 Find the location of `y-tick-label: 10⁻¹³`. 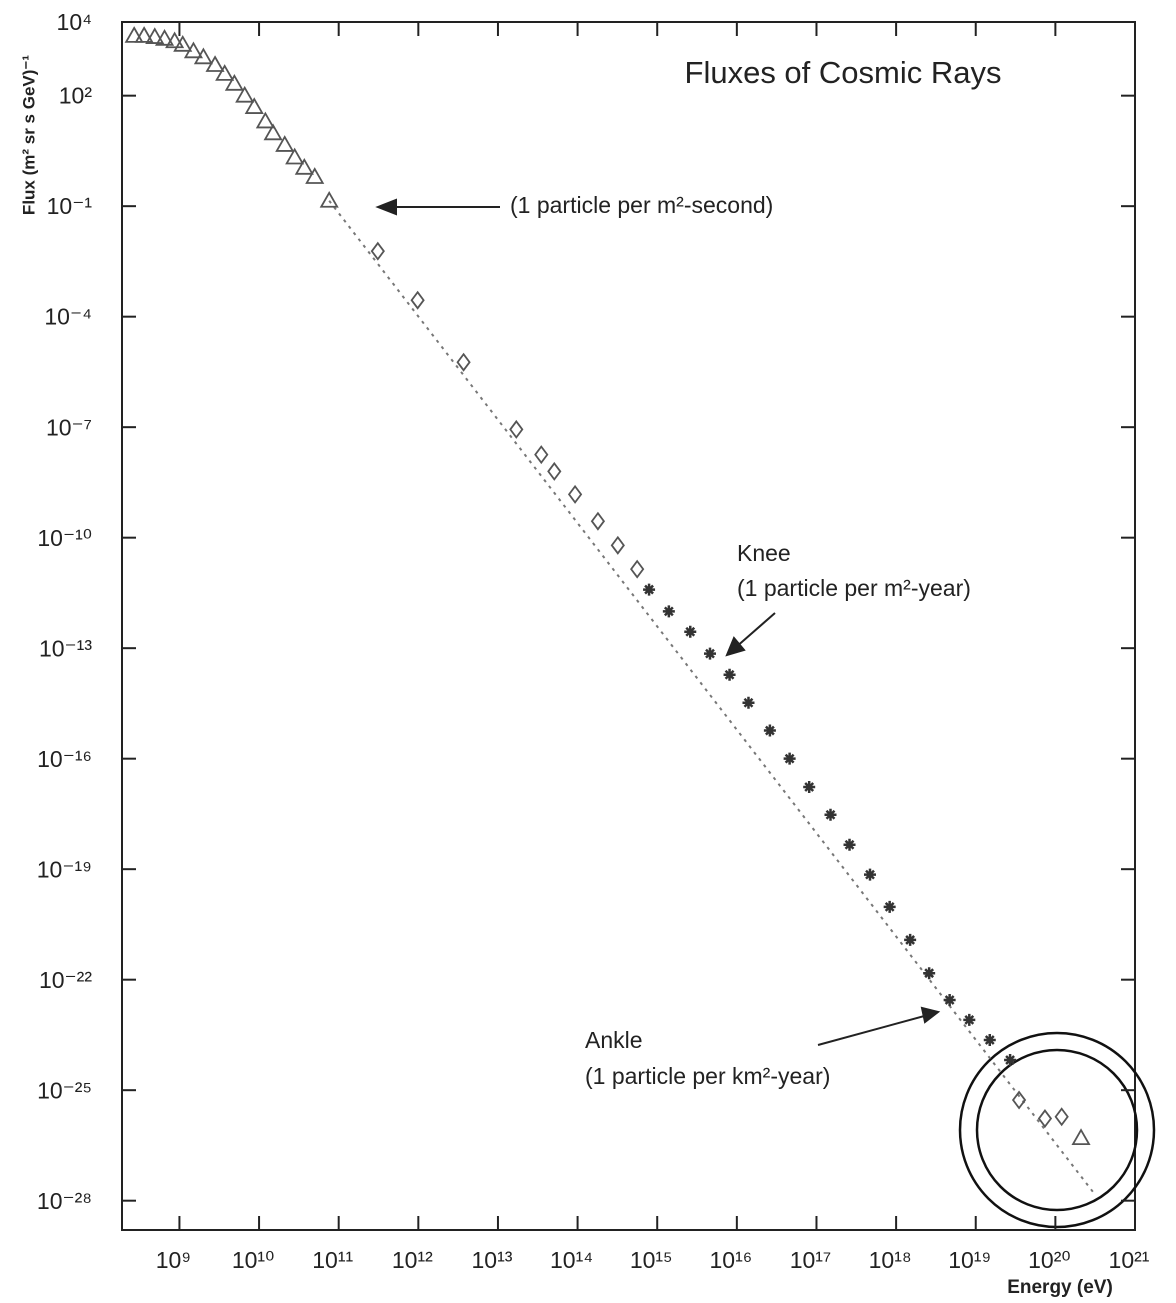

y-tick-label: 10⁻¹³ is located at coordinates (65, 648).